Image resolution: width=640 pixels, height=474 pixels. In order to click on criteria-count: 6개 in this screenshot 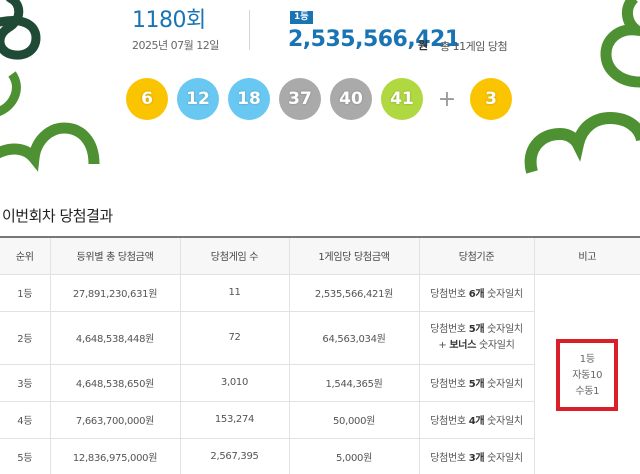, I will do `click(476, 294)`.